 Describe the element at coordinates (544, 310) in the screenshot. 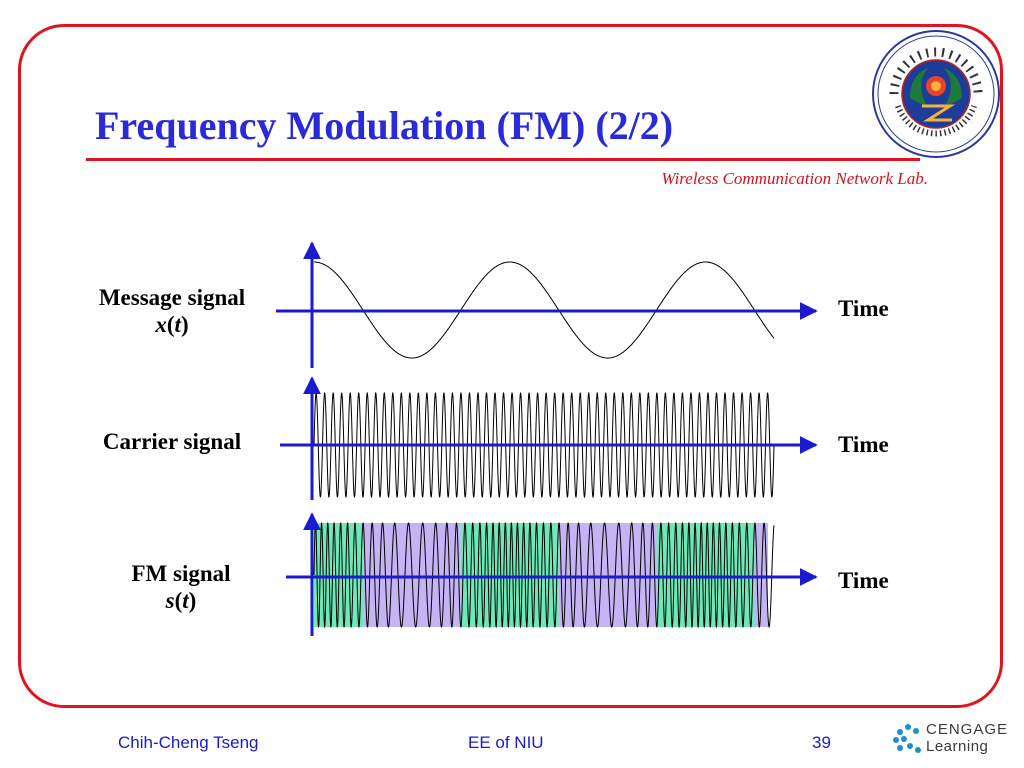

I see `message-waveform` at that location.